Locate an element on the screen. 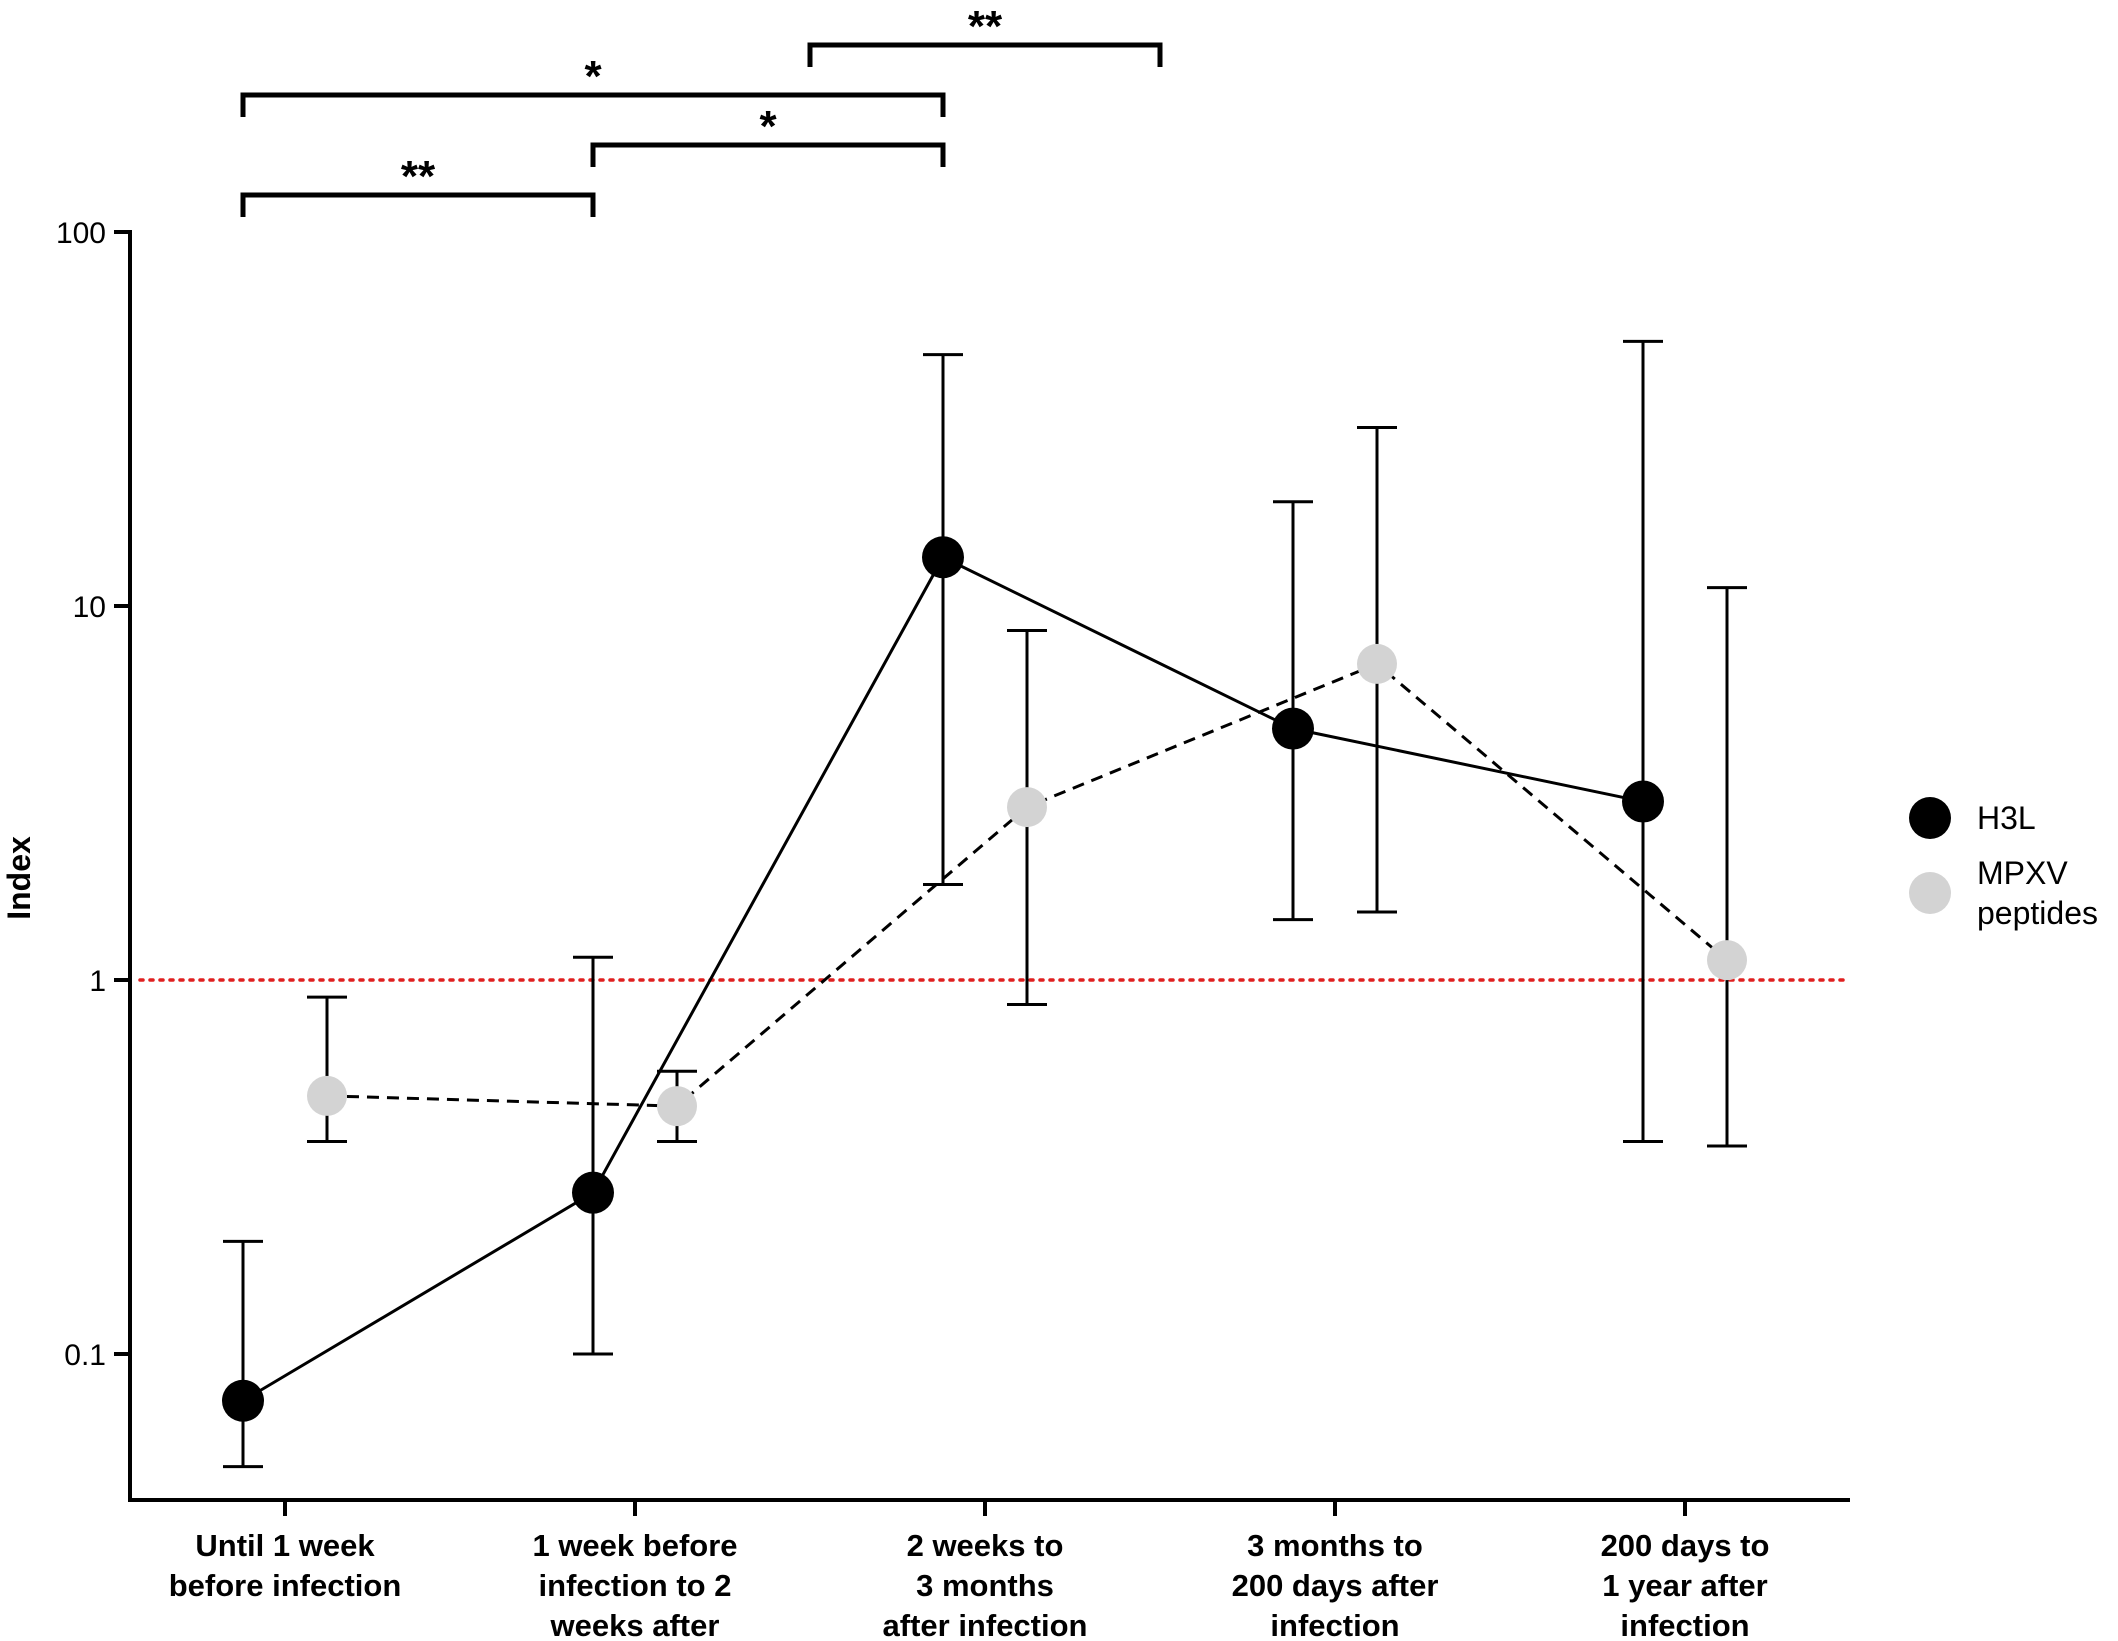  x-tick-label: weeks after is located at coordinates (635, 1624).